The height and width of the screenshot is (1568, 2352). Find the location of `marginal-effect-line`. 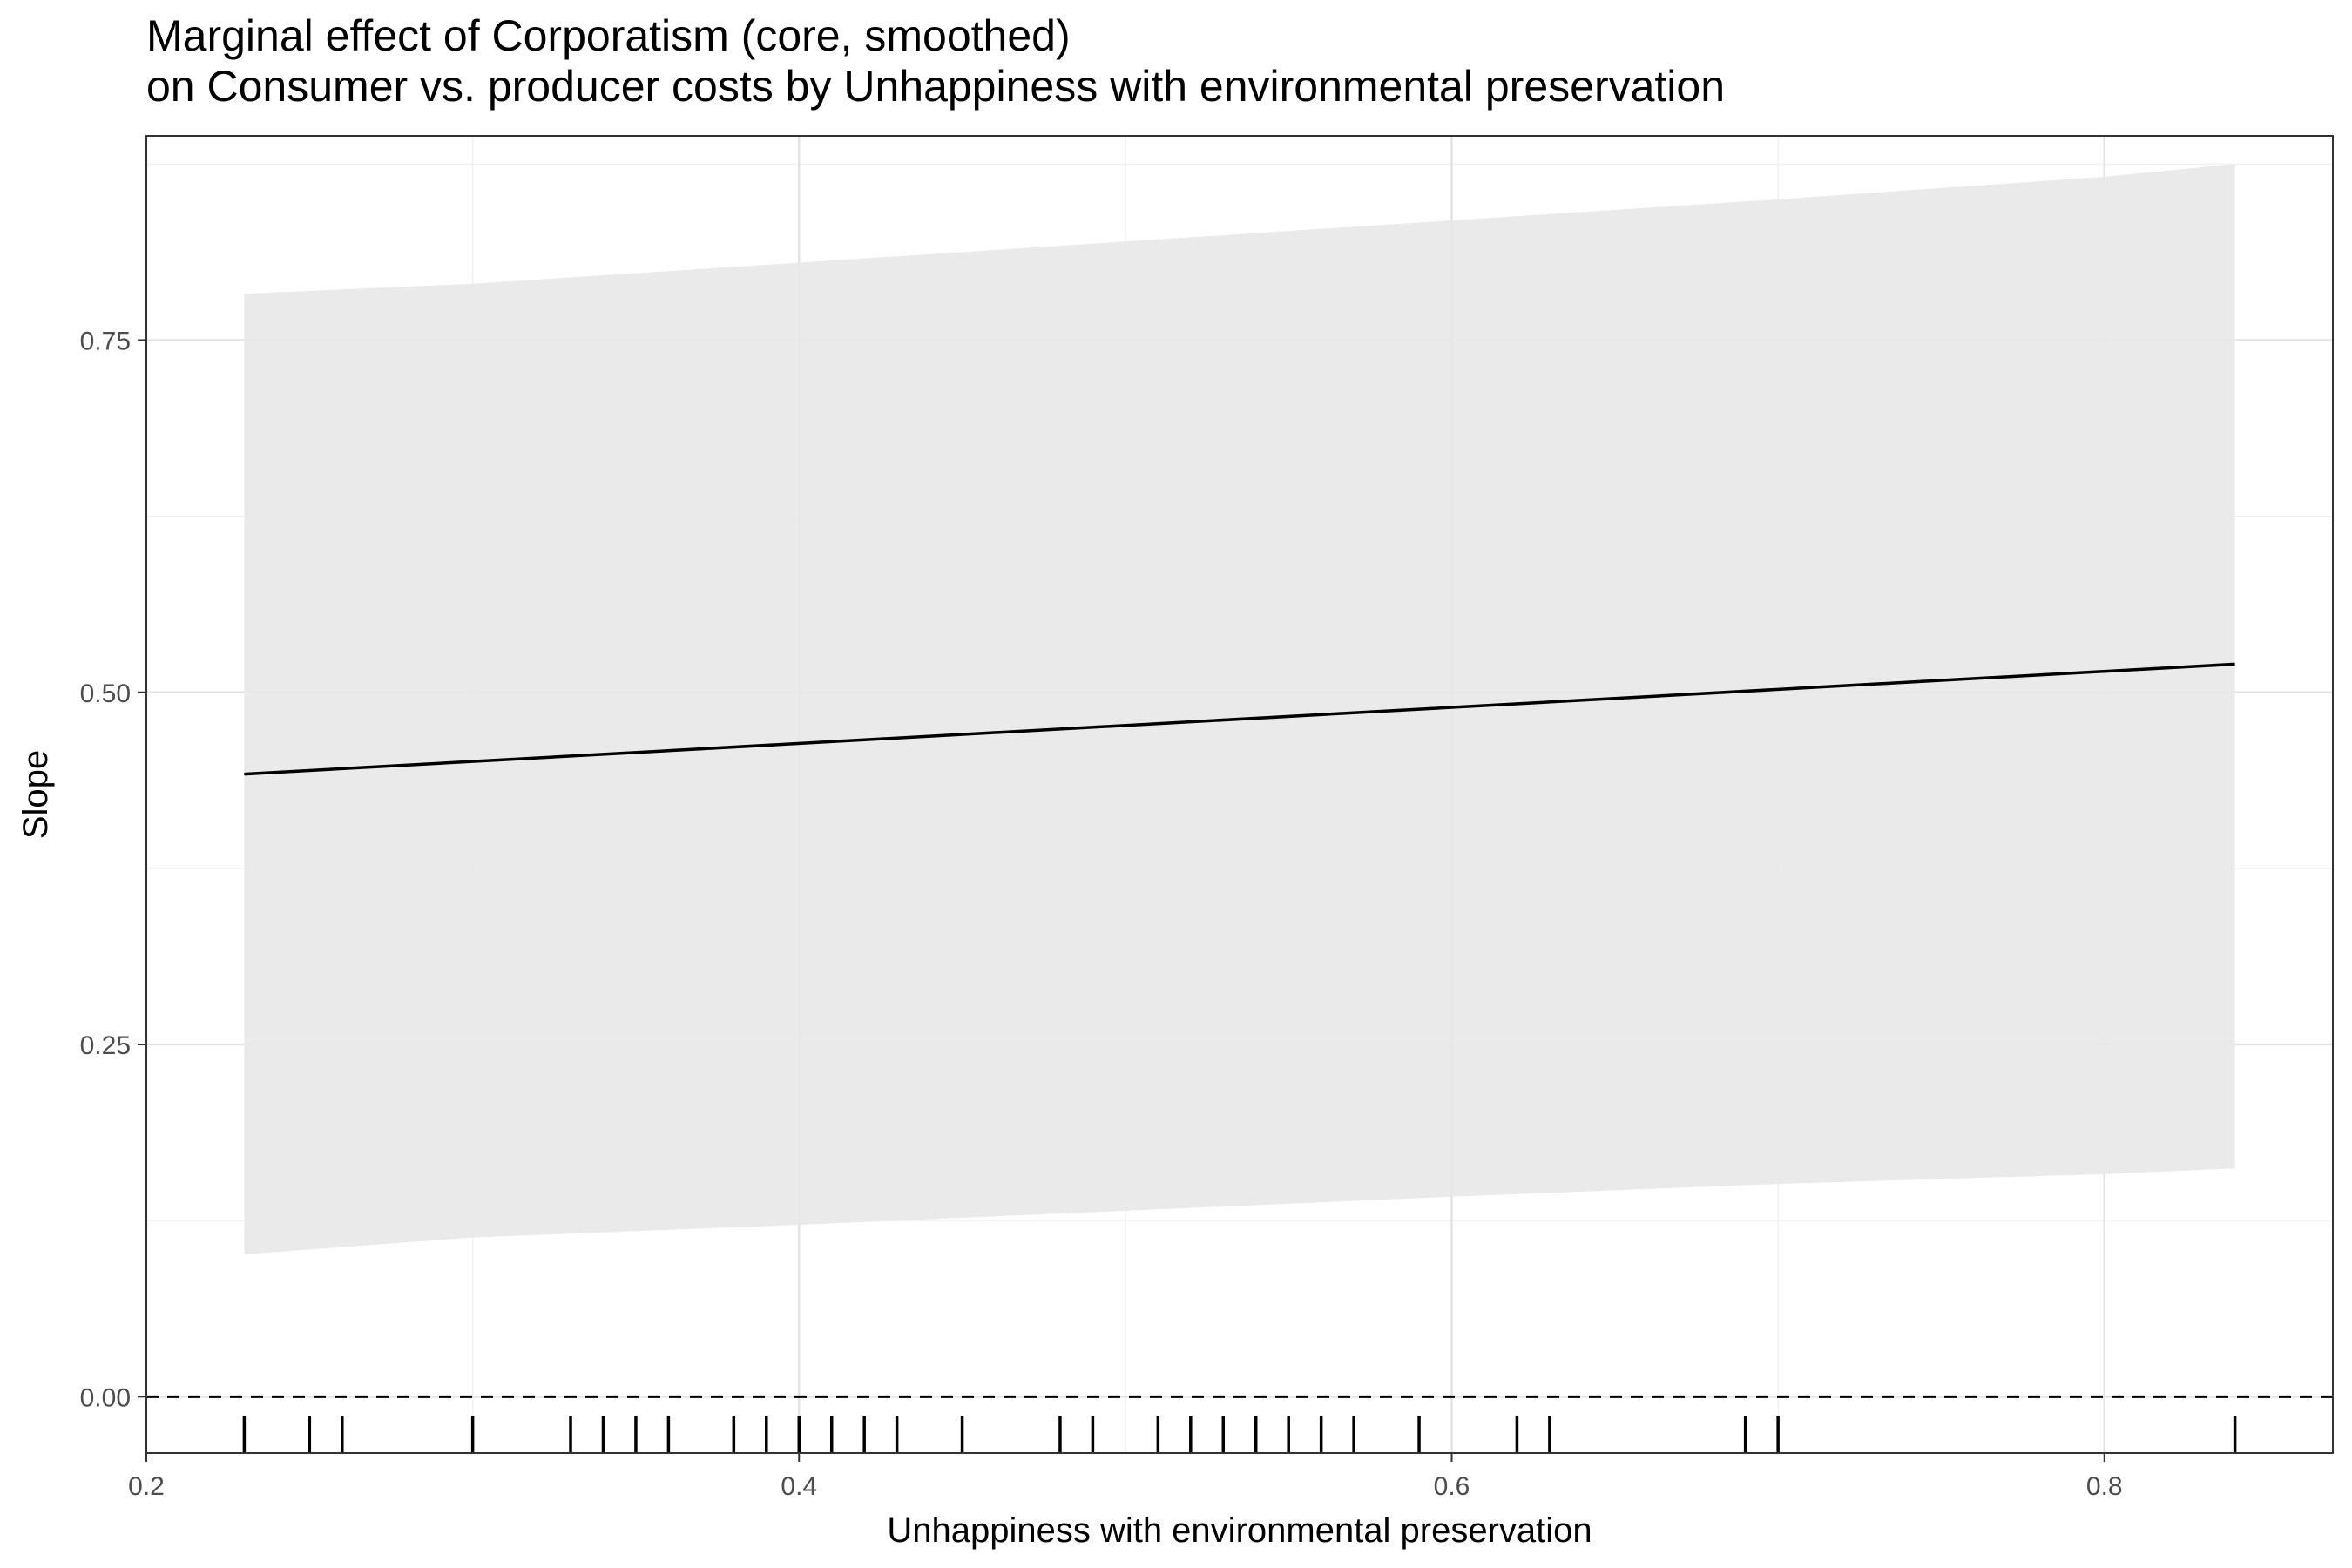

marginal-effect-line is located at coordinates (1240, 719).